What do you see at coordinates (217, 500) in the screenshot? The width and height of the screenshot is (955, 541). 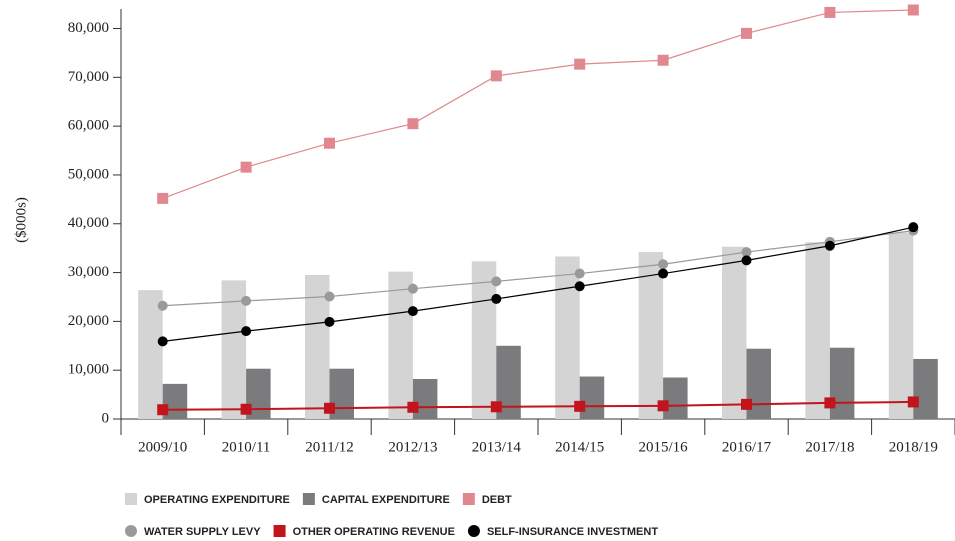 I see `legend-label: OPERATING EXPENDITURE` at bounding box center [217, 500].